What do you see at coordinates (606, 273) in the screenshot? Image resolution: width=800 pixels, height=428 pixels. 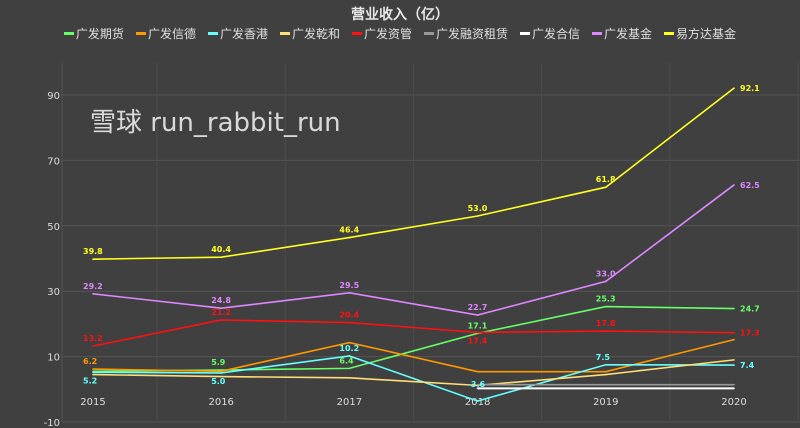 I see `data-label: 33.0` at bounding box center [606, 273].